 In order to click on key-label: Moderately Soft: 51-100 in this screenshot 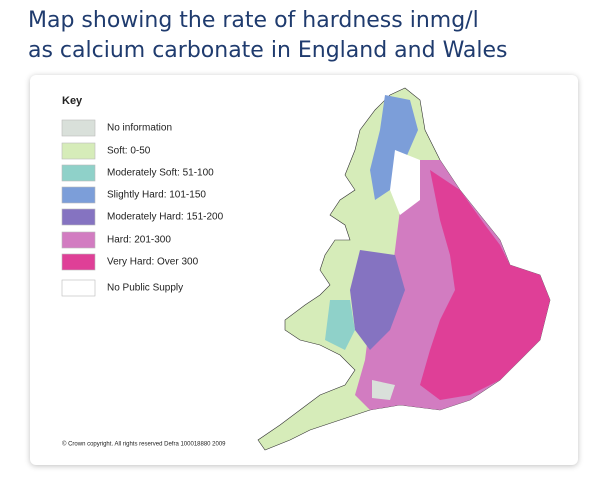, I will do `click(160, 173)`.